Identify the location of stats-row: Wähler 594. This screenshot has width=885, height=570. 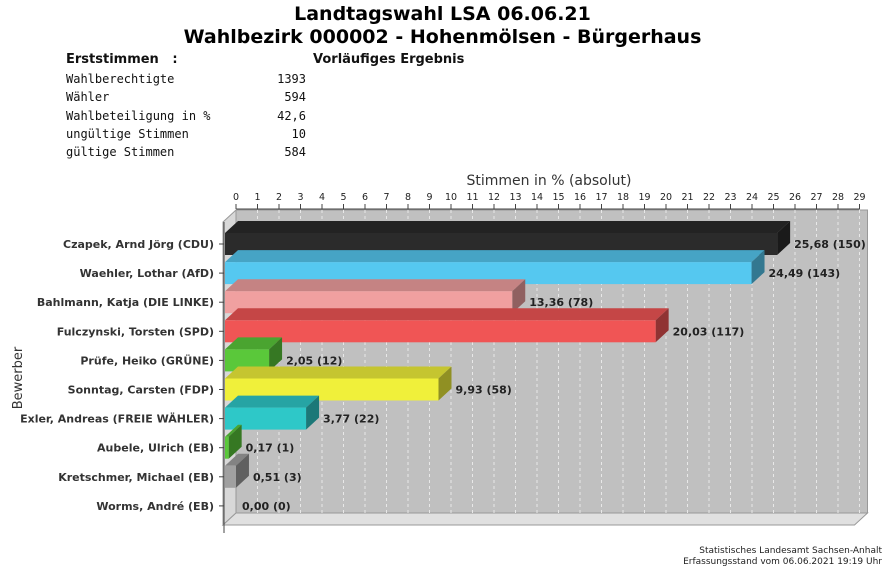
(186, 99).